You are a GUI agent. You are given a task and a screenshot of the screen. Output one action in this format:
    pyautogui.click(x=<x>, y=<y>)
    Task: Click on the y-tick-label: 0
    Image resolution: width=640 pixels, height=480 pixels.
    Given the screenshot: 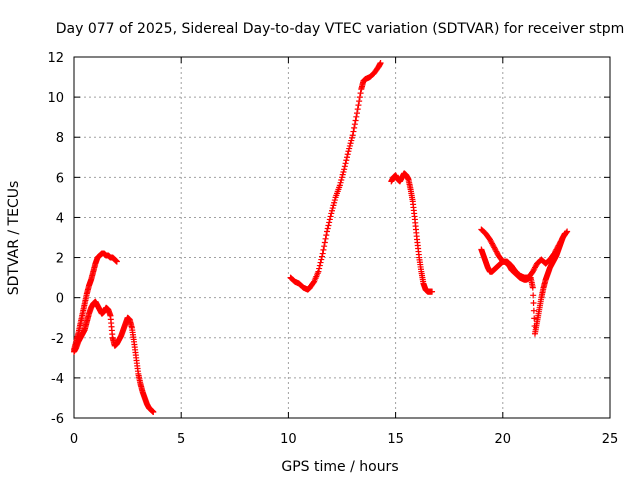 What is the action you would take?
    pyautogui.click(x=60, y=299)
    